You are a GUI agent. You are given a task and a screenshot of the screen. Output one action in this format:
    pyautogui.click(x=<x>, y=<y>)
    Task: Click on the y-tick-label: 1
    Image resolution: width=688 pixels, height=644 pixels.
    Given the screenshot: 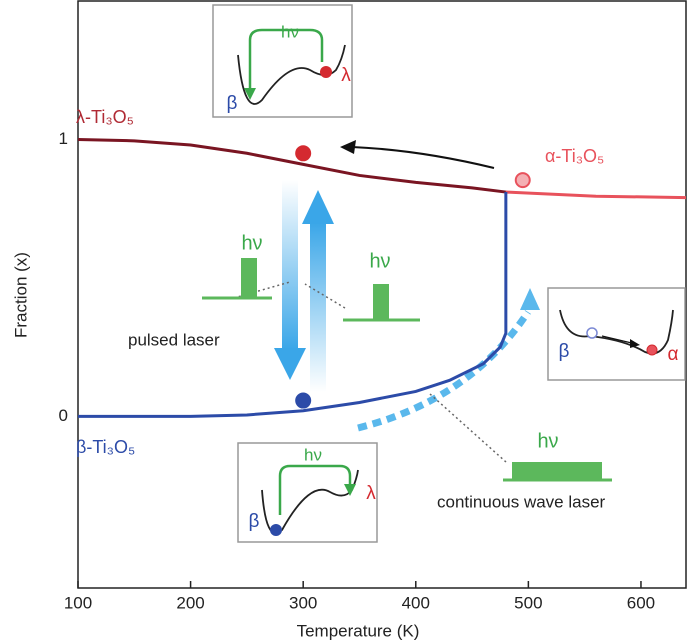 What is the action you would take?
    pyautogui.click(x=63, y=138)
    